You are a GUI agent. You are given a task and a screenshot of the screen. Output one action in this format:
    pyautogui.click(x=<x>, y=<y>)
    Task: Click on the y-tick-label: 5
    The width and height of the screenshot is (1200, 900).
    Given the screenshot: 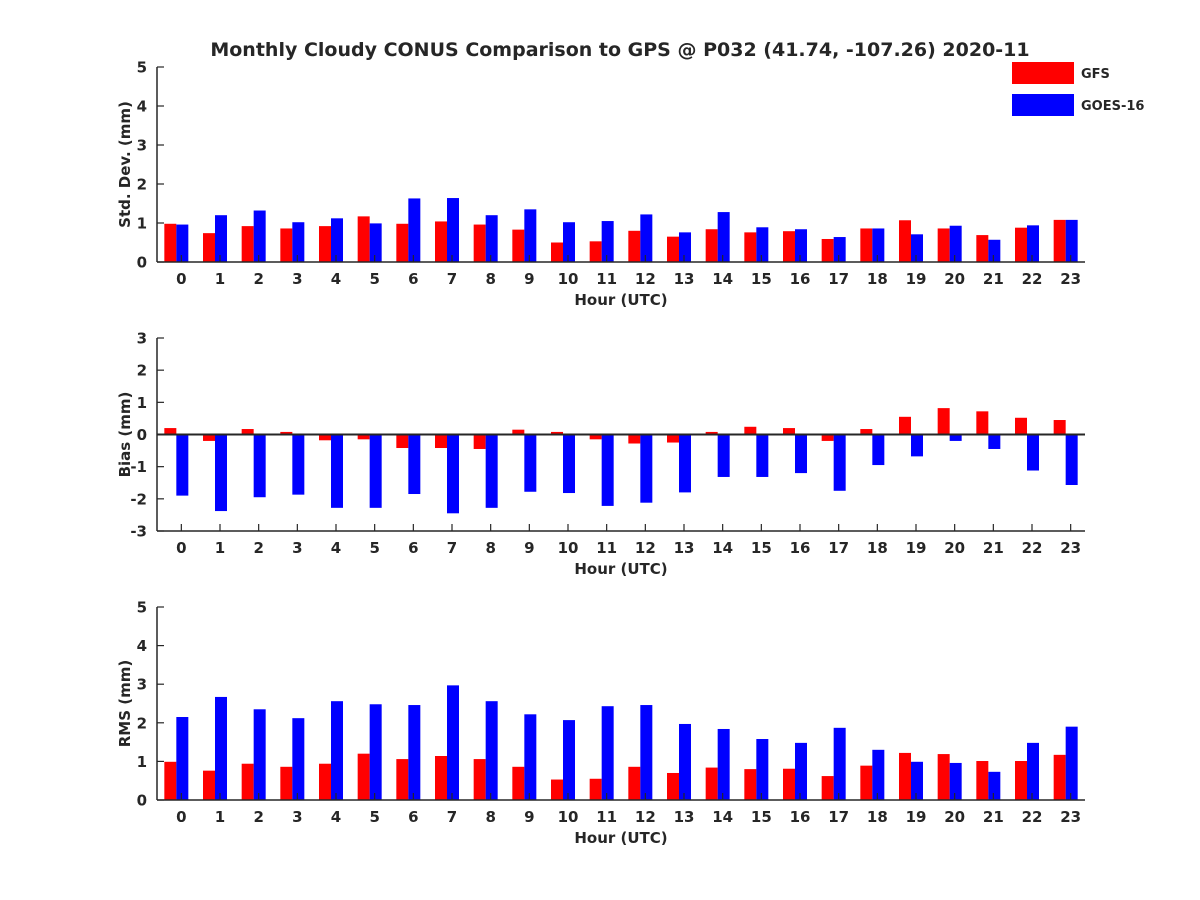 What is the action you would take?
    pyautogui.click(x=142, y=68)
    